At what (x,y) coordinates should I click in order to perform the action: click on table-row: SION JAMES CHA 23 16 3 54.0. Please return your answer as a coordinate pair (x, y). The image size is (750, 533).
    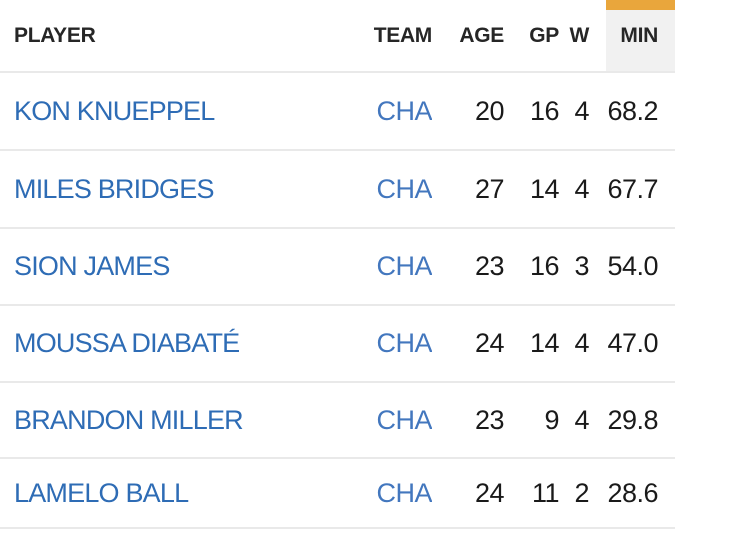
    Looking at the image, I should click on (375, 267).